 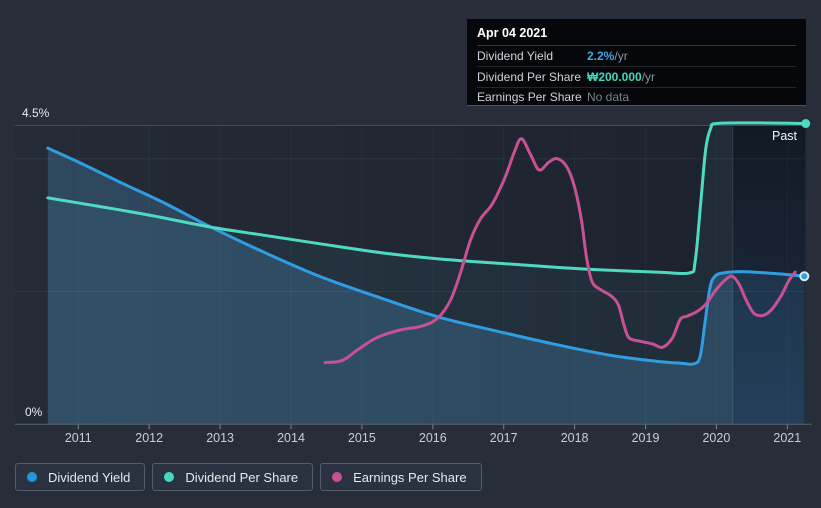 I want to click on legend-item-dividend-per-share: Dividend Per Share, so click(x=233, y=477).